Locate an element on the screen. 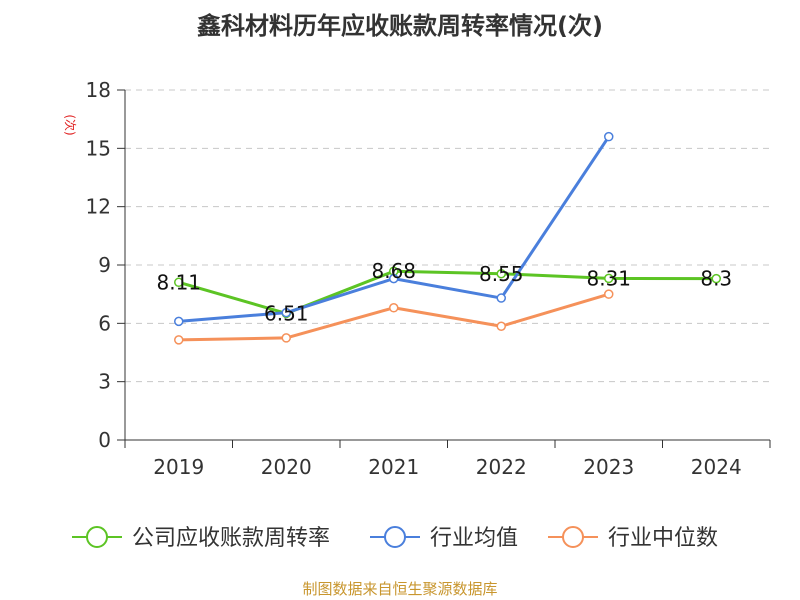 The image size is (800, 600). data-label: 8.55 is located at coordinates (501, 274).